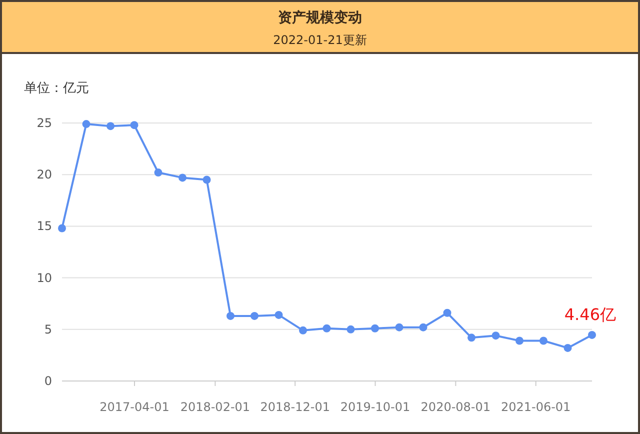 Image resolution: width=640 pixels, height=434 pixels. Describe the element at coordinates (44, 123) in the screenshot. I see `y-tick-label: 25` at that location.